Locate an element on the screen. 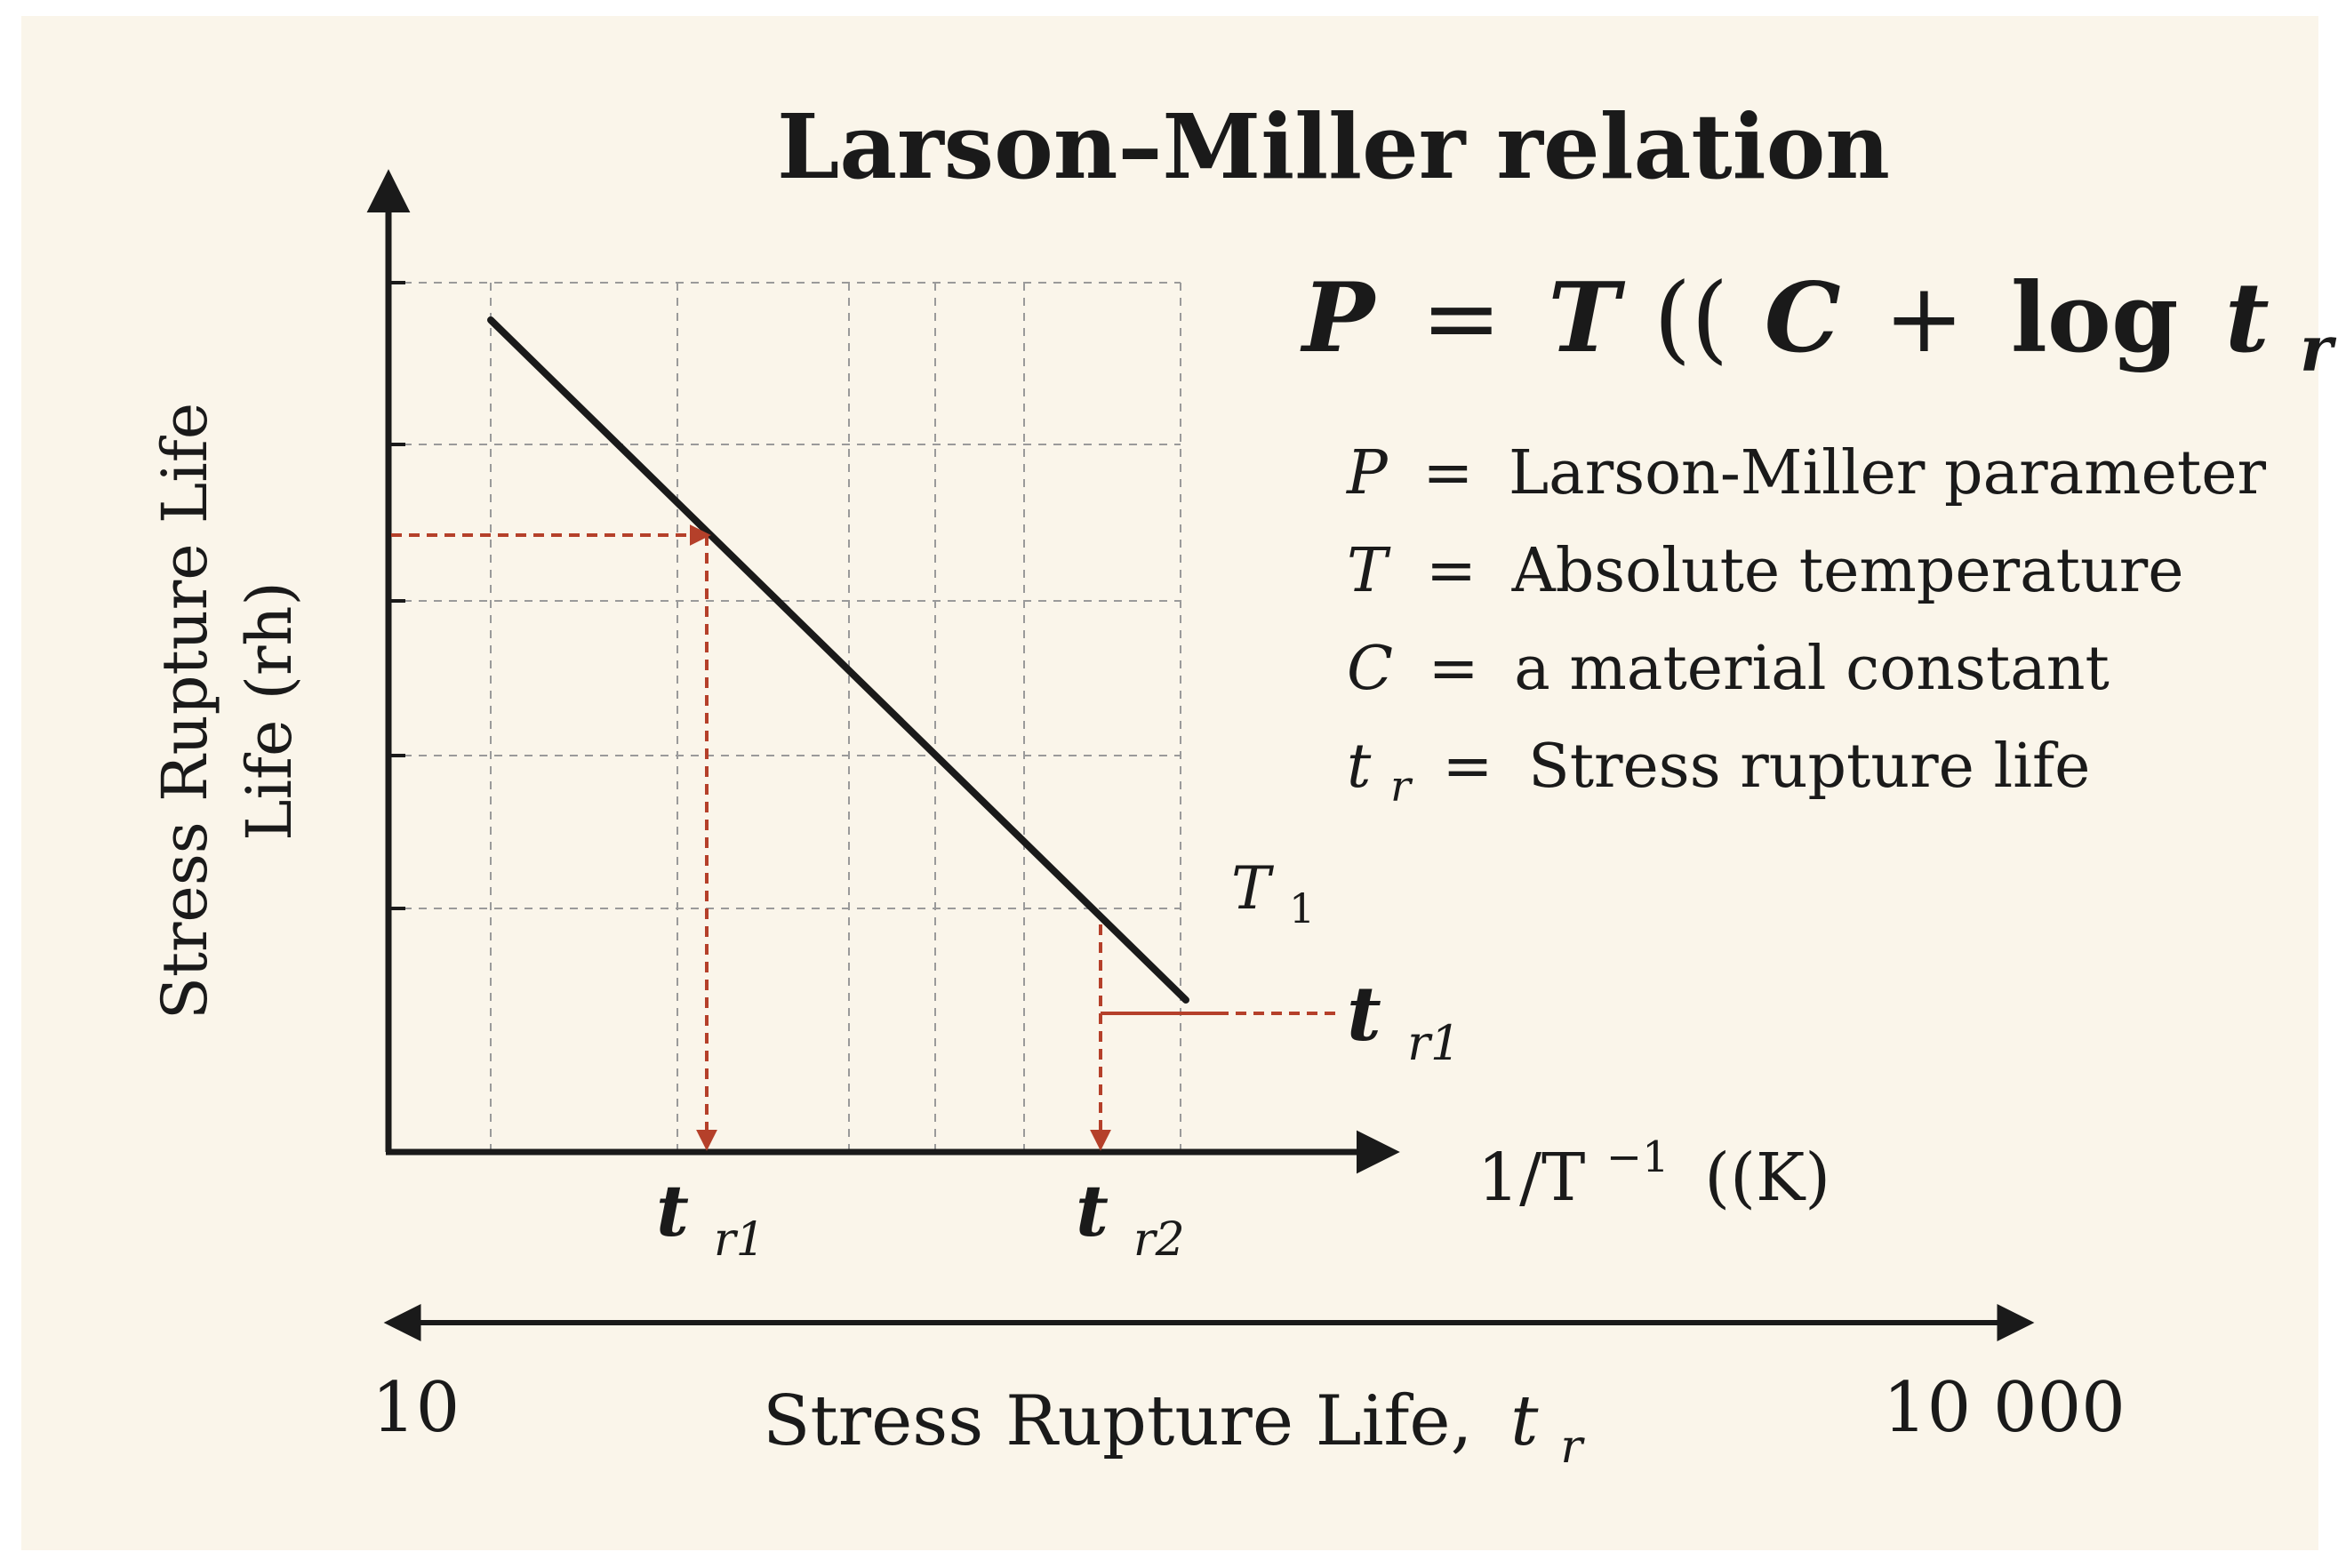 The height and width of the screenshot is (1568, 2338). right-marker-label: t r1 is located at coordinates (1404, 1020).